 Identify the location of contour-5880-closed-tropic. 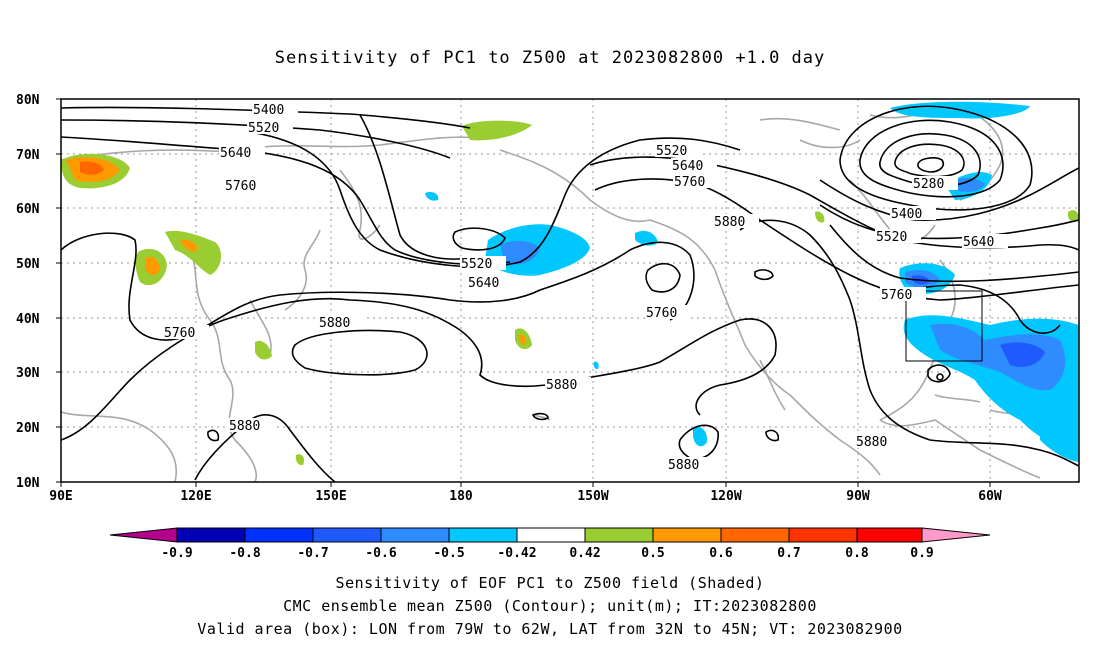
(698, 442).